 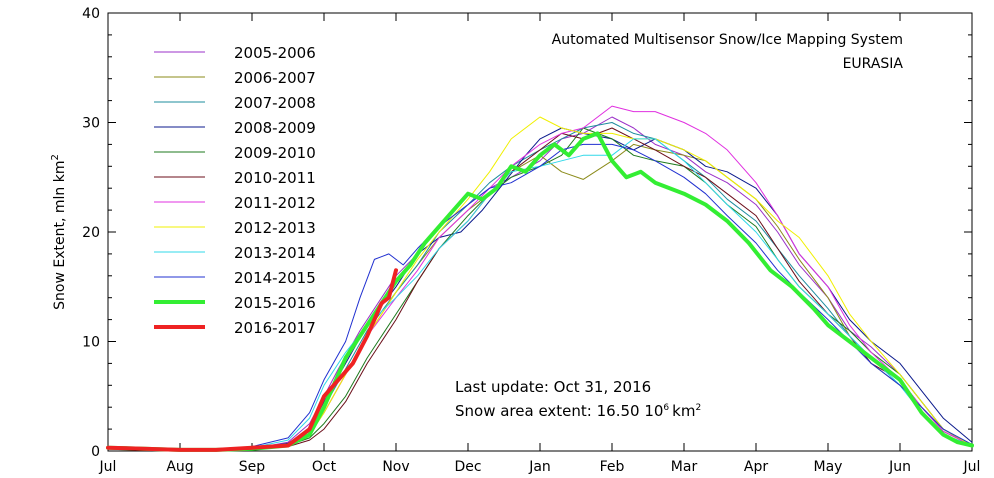 What do you see at coordinates (60, 235) in the screenshot?
I see `y-axis-label-text: Snow Extent, mln km` at bounding box center [60, 235].